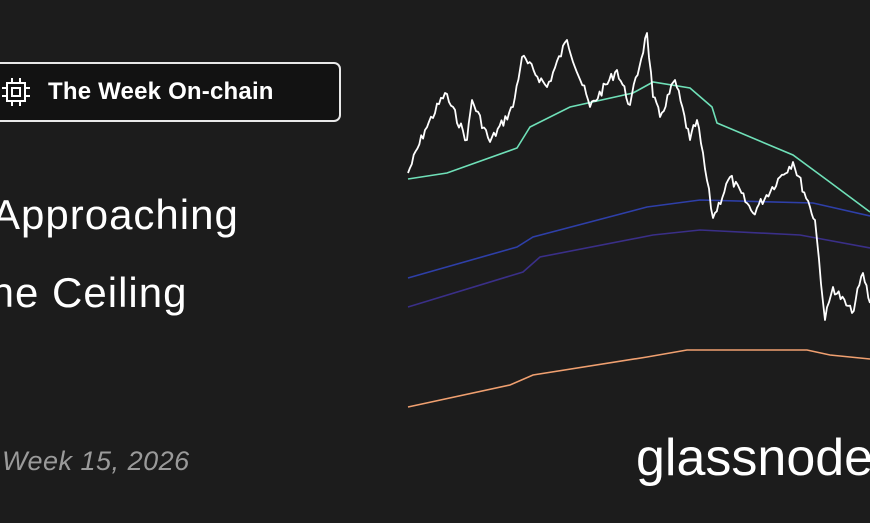  Describe the element at coordinates (16, 92) in the screenshot. I see `chip-icon` at that location.